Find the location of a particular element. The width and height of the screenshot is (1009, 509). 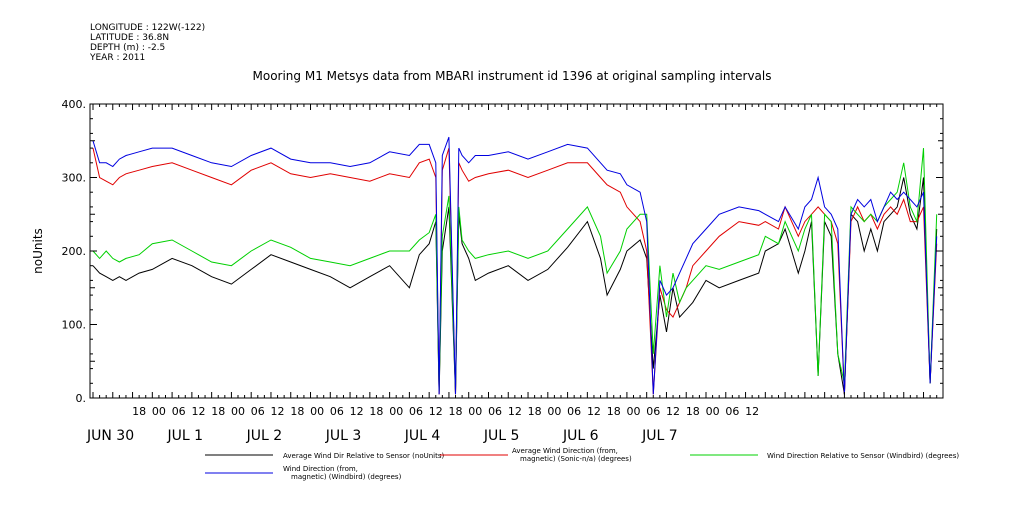

y-tick-label: 300. is located at coordinates (74, 178).